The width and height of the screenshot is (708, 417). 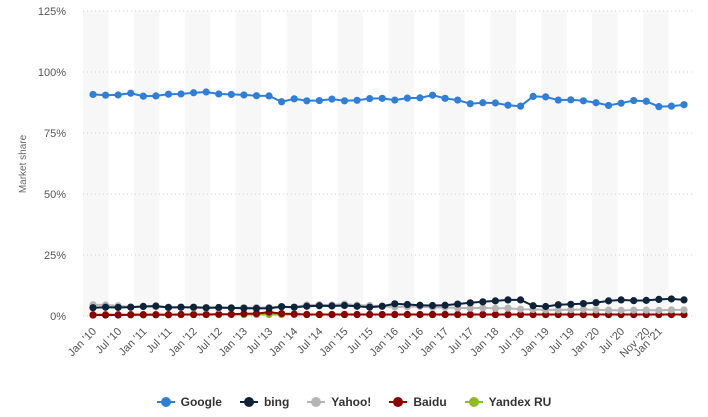 What do you see at coordinates (507, 402) in the screenshot?
I see `legend-item-yandex-ru: Yandex RU` at bounding box center [507, 402].